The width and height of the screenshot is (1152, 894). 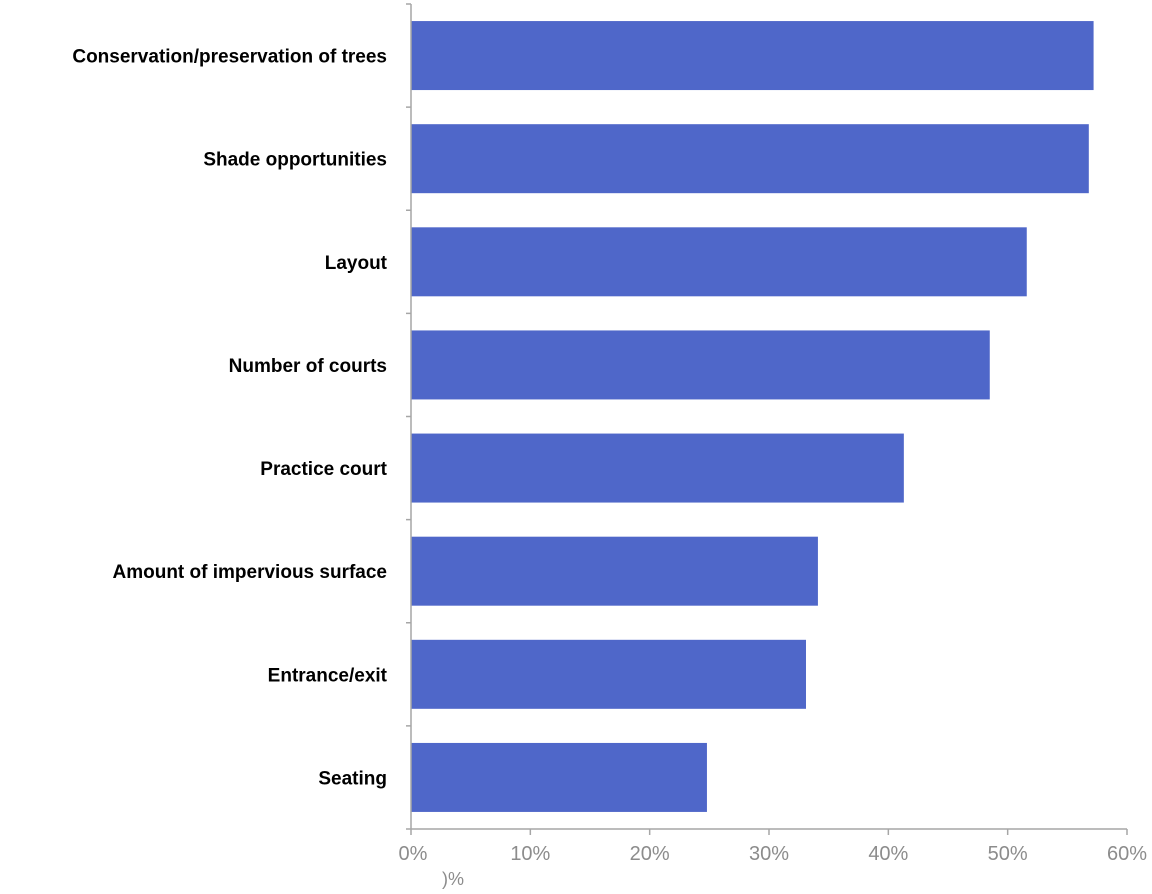 What do you see at coordinates (308, 366) in the screenshot?
I see `category-label: Number of courts` at bounding box center [308, 366].